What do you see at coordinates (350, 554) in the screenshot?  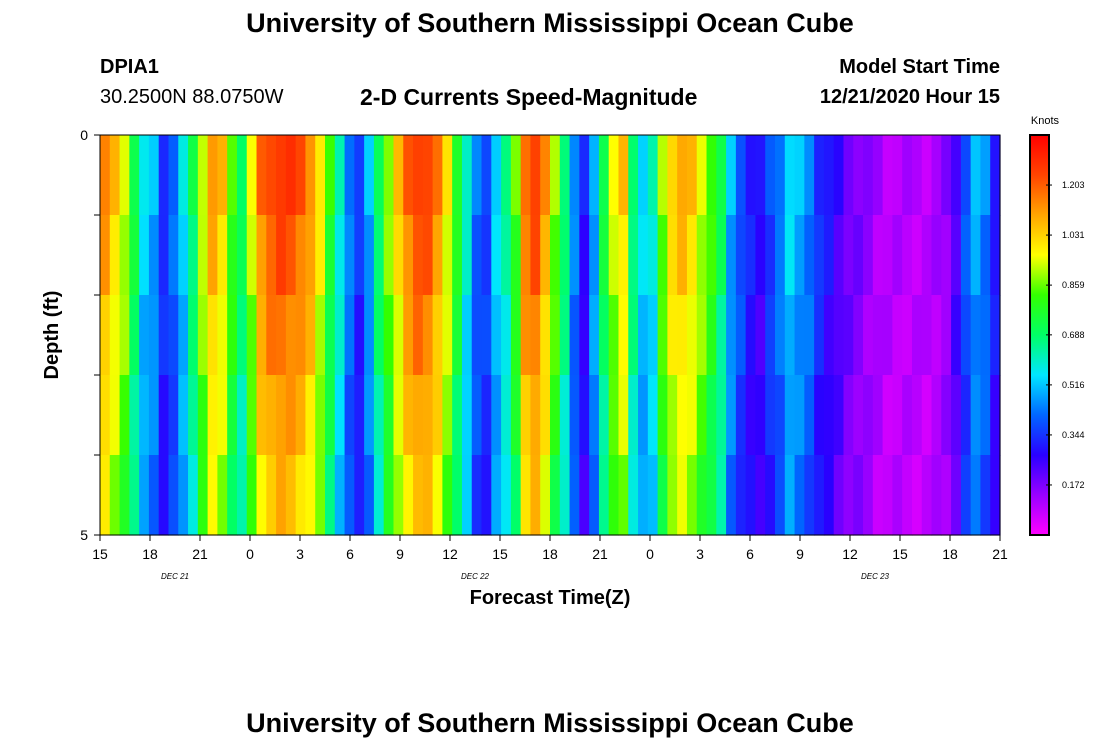 I see `x-tick-label: 6` at bounding box center [350, 554].